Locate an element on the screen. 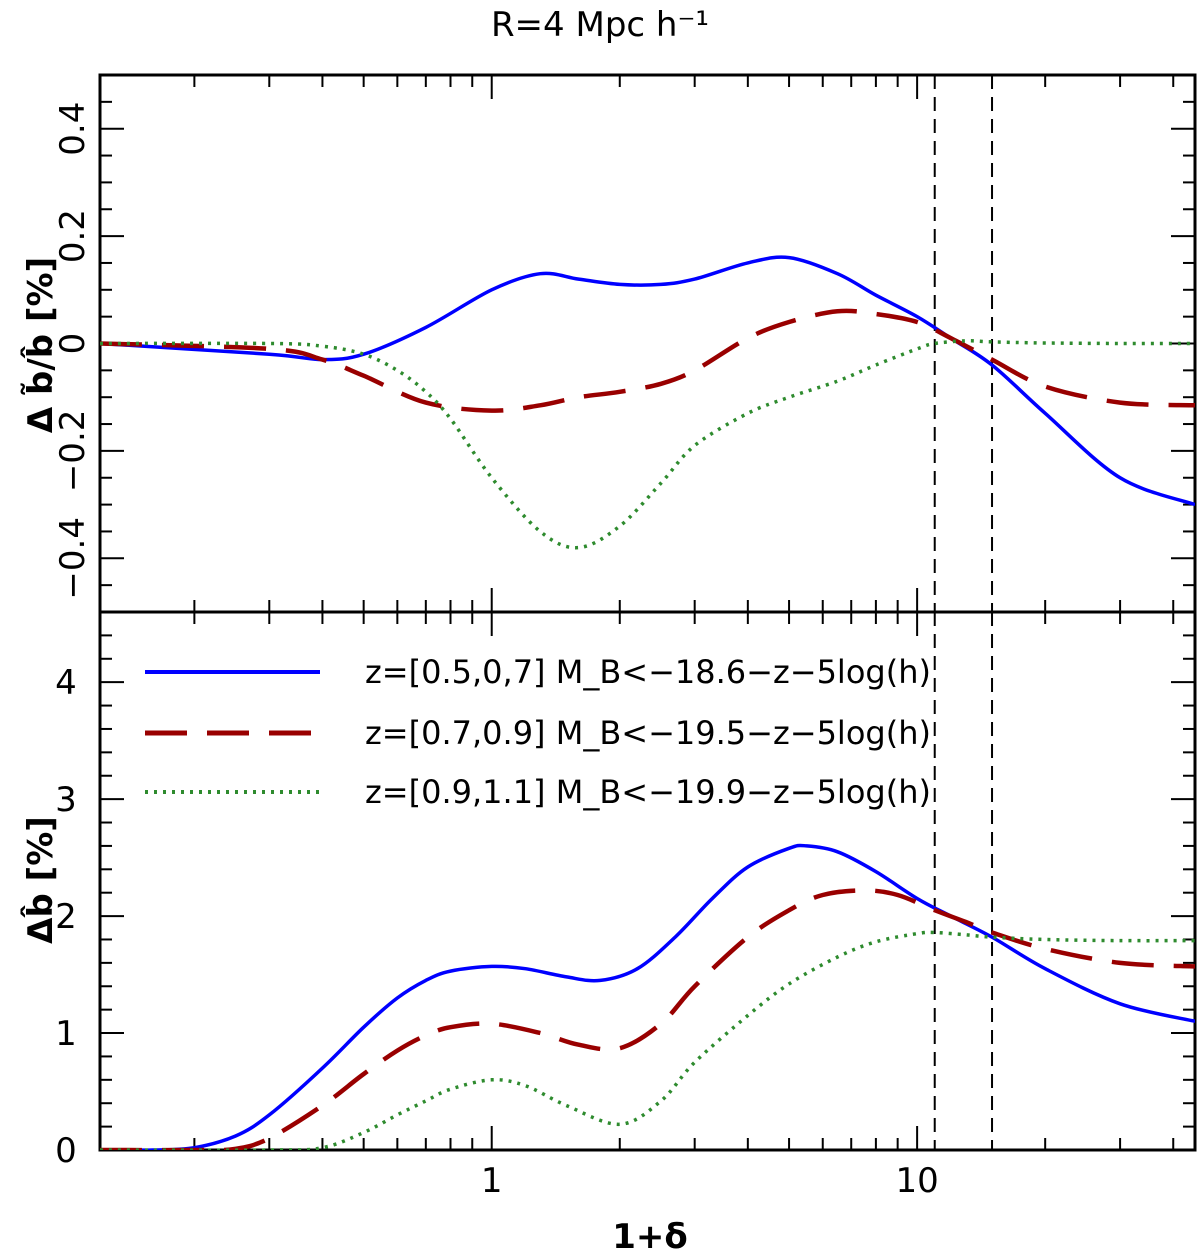  top-y-tick-label: 0.4 is located at coordinates (73, 129).